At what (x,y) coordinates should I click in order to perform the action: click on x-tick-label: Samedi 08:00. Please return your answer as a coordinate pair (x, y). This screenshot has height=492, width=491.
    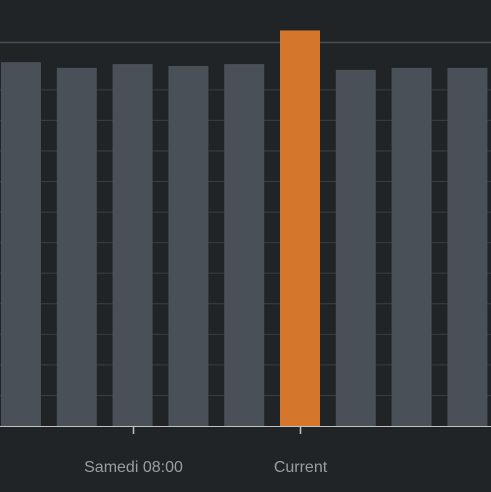
    Looking at the image, I should click on (133, 467).